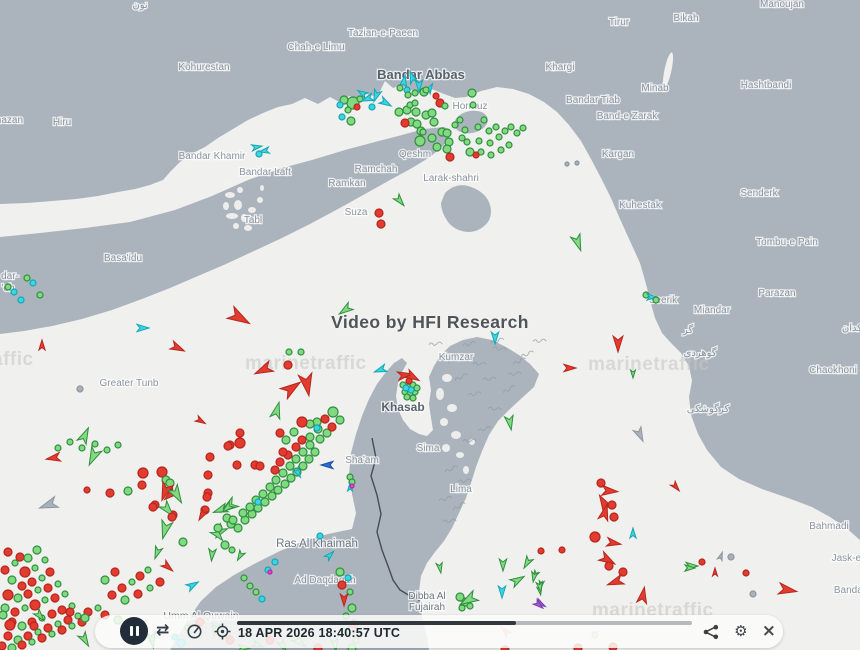 The height and width of the screenshot is (650, 860). Describe the element at coordinates (741, 631) in the screenshot. I see `settings-gear-icon: ⚙` at that location.